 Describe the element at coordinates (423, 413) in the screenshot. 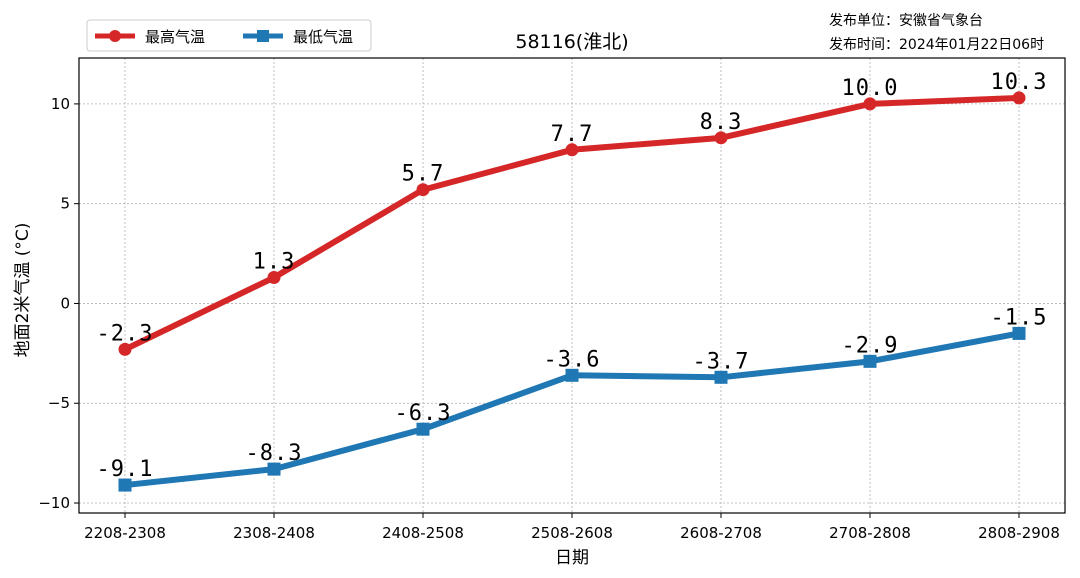

I see `min-temp-data-label: -6.3` at that location.